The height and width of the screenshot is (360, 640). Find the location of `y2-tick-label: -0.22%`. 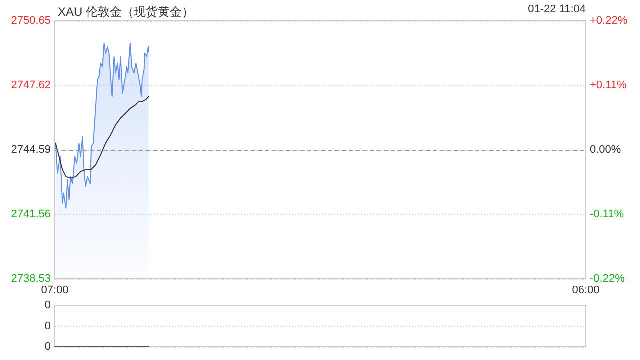

y2-tick-label: -0.22% is located at coordinates (608, 279).